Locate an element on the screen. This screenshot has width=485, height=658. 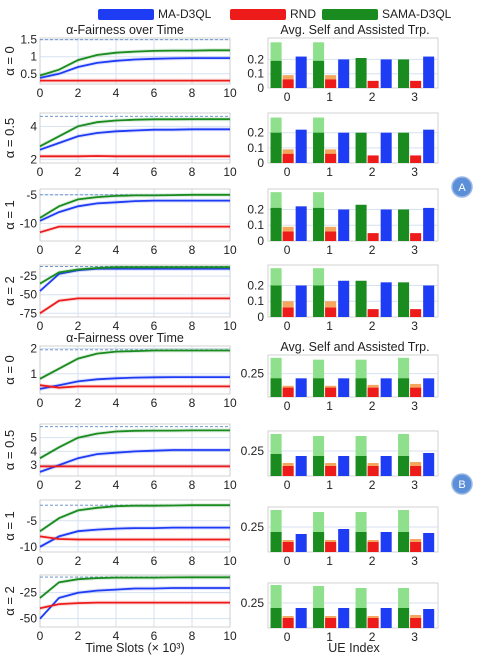
x-tick-label: 10 is located at coordinates (230, 403).